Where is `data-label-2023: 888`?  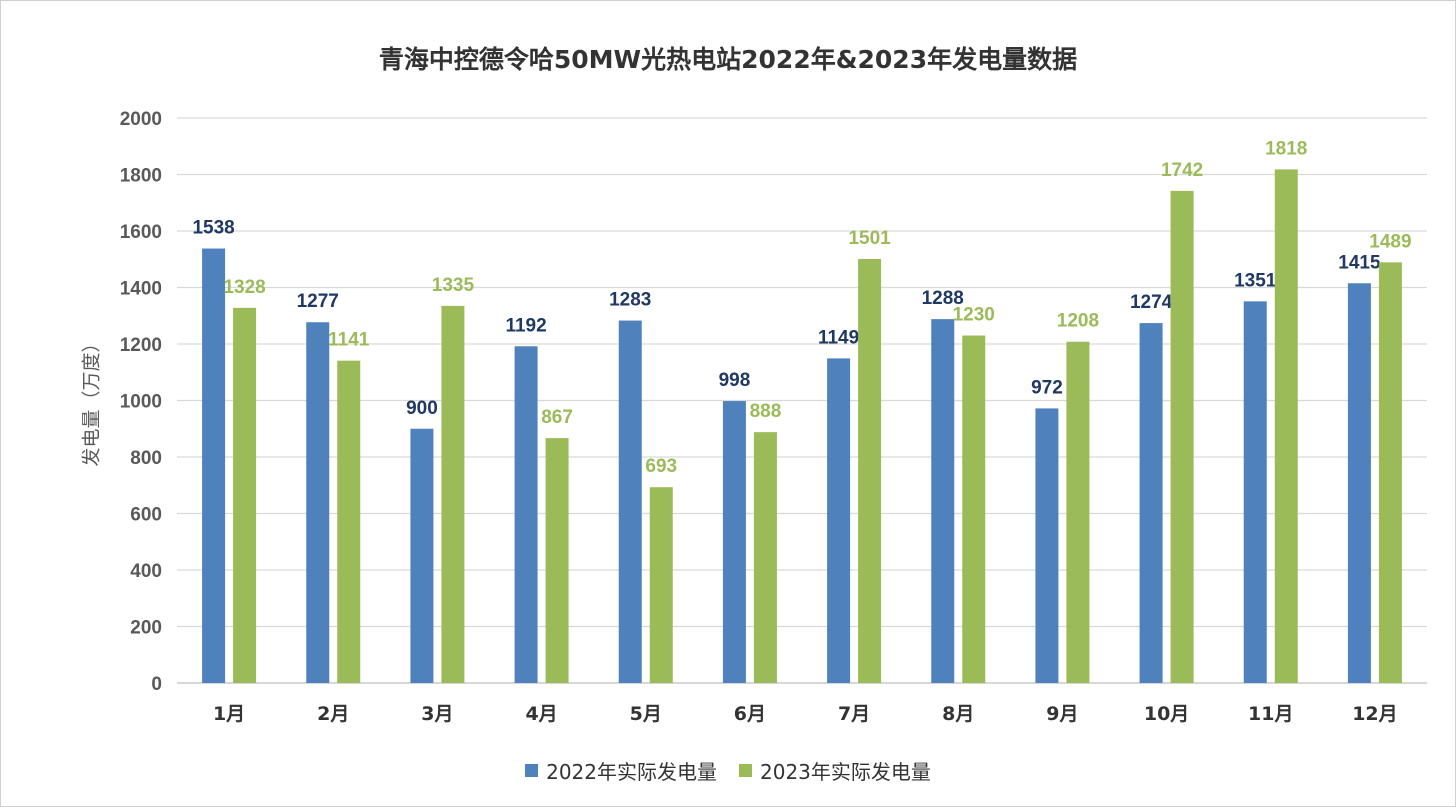 data-label-2023: 888 is located at coordinates (766, 411).